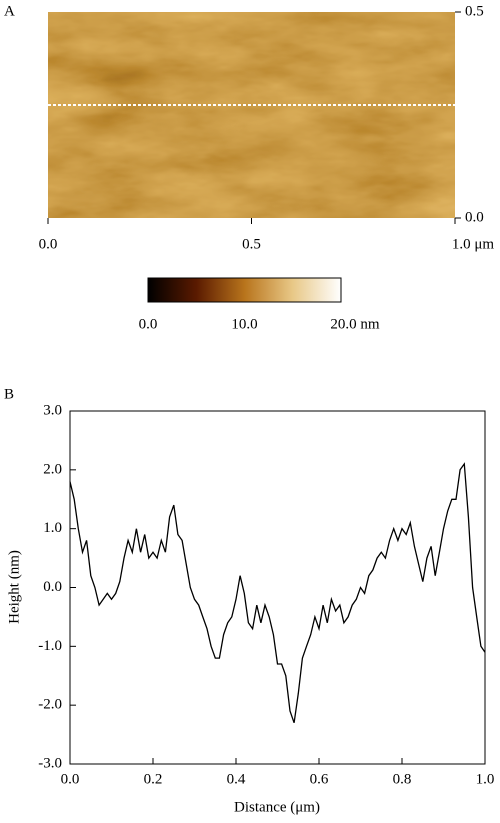 The width and height of the screenshot is (500, 823). What do you see at coordinates (474, 11) in the screenshot?
I see `y-tick-label: 0.5` at bounding box center [474, 11].